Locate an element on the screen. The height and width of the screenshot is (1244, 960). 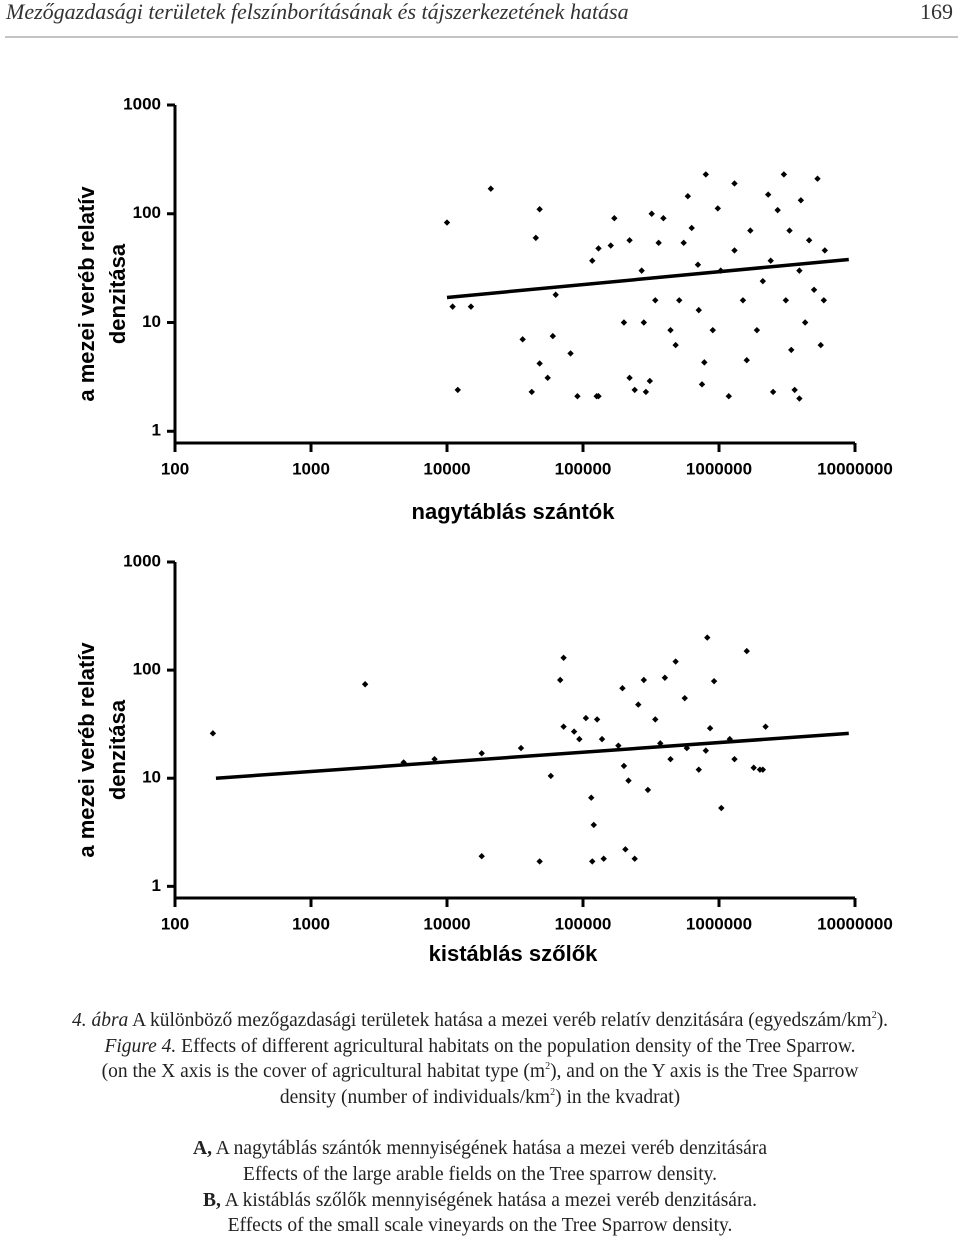
x-axis-title: kistáblás szőlők is located at coordinates (514, 953).